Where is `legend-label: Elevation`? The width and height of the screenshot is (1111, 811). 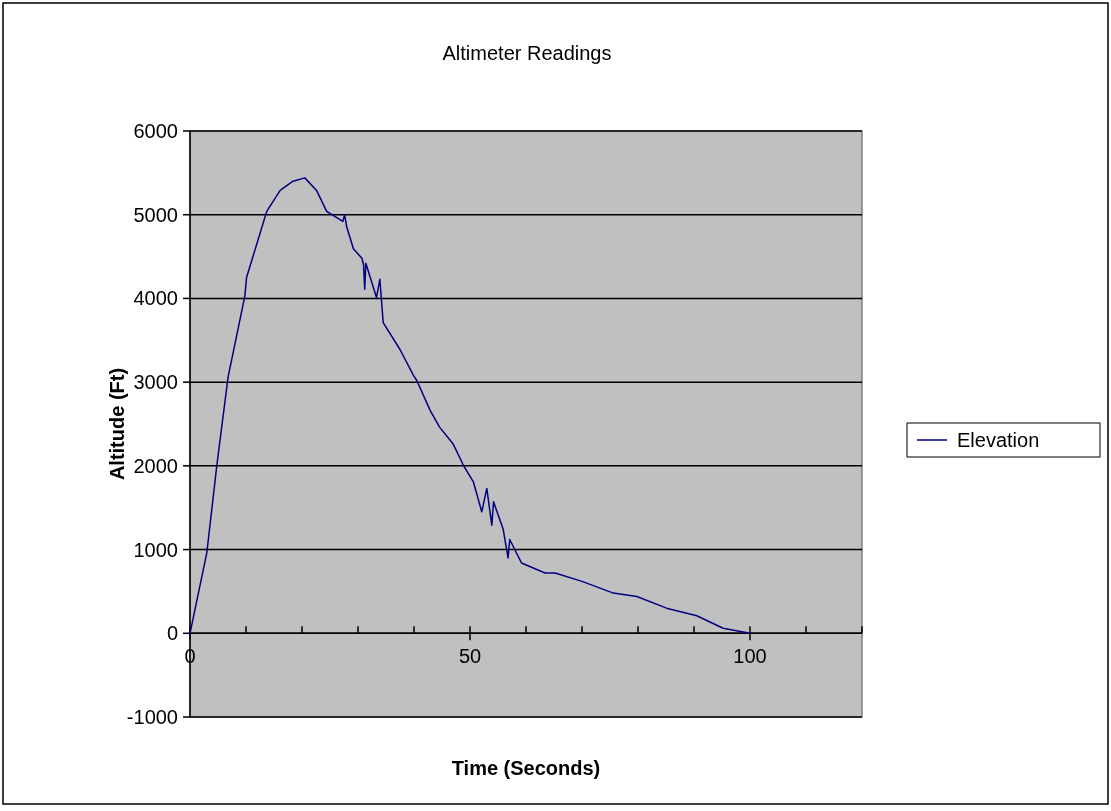
legend-label: Elevation is located at coordinates (998, 440).